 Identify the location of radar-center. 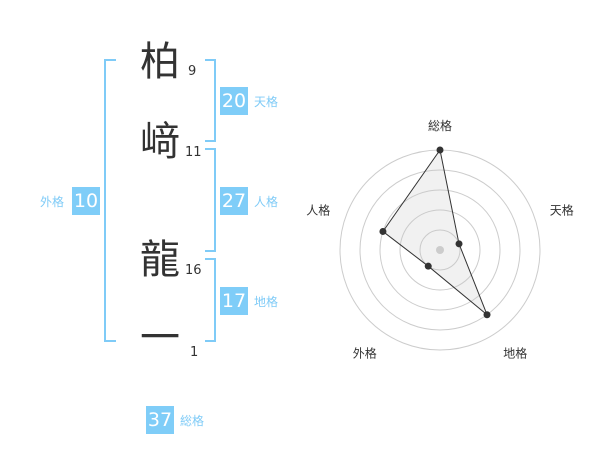
(440, 250).